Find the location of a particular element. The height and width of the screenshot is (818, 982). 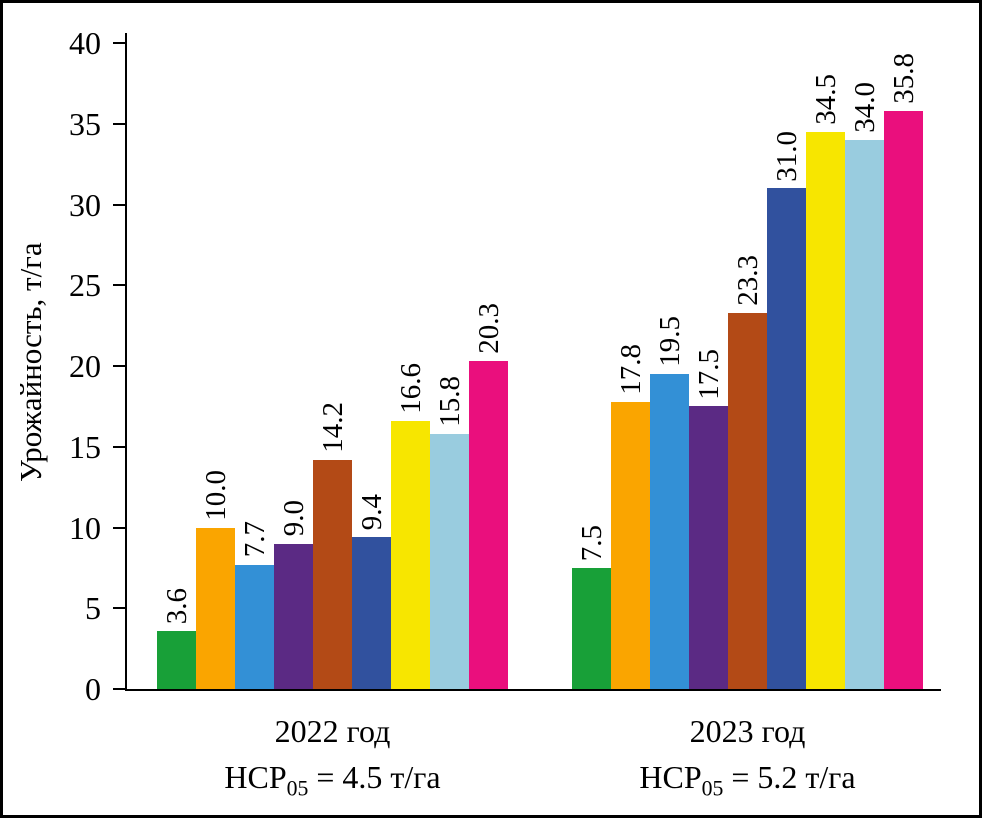

bar-value-label: 16.6 is located at coordinates (410, 388).